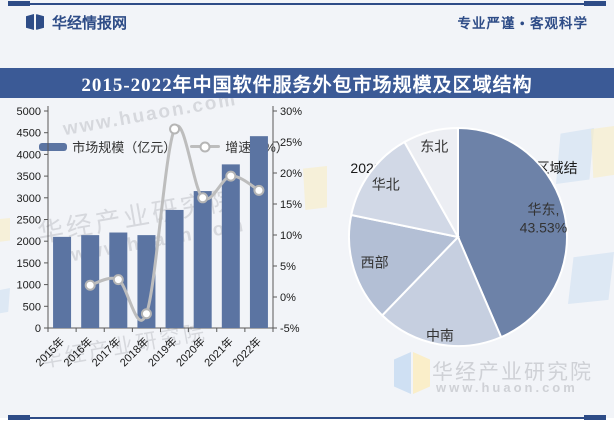 The height and width of the screenshot is (428, 614). I want to click on pie-slice-西部, so click(404, 265).